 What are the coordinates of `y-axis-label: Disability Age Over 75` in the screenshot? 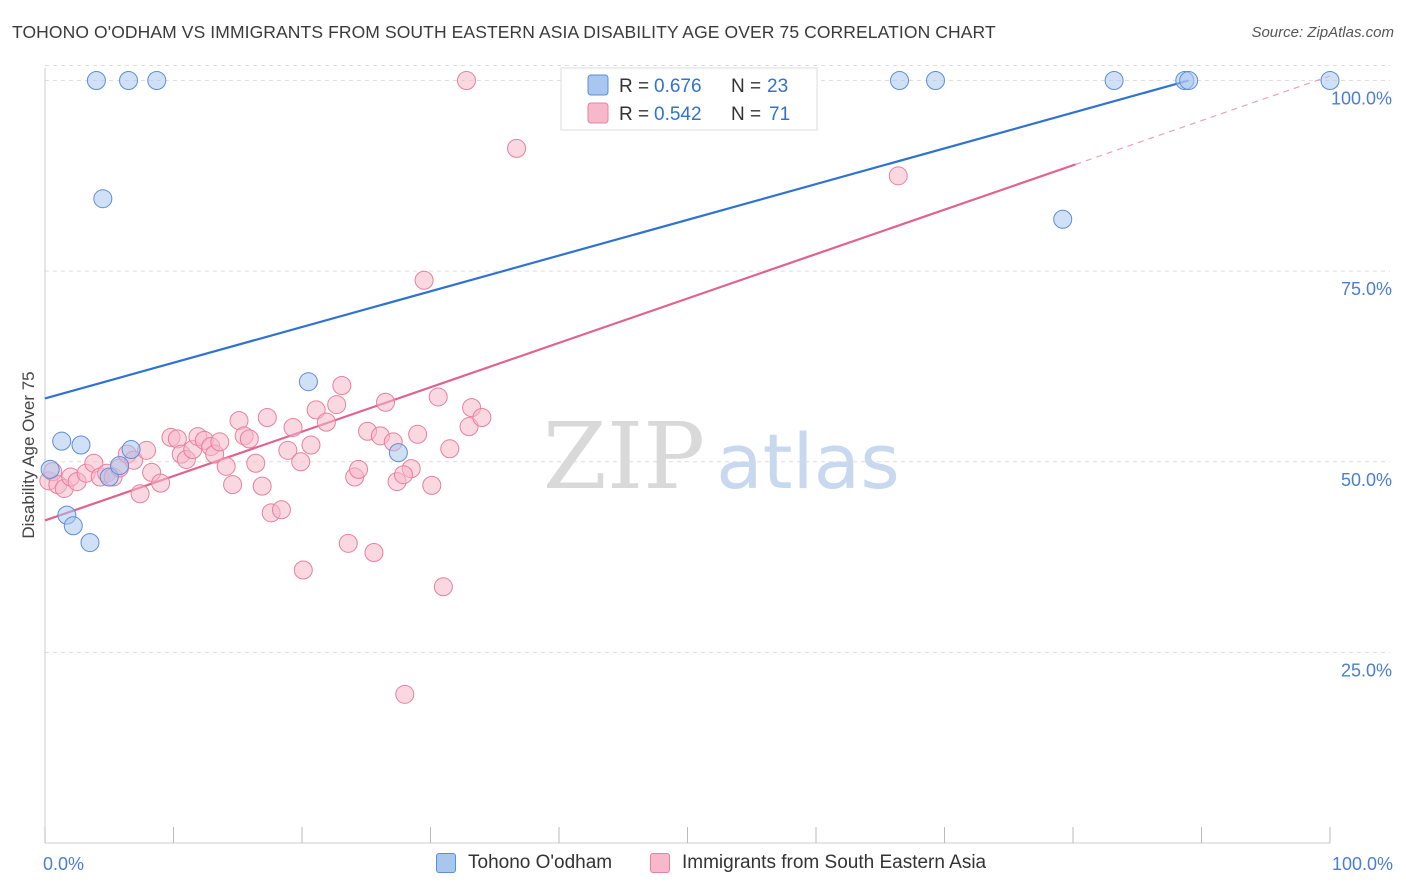 It's located at (28, 454).